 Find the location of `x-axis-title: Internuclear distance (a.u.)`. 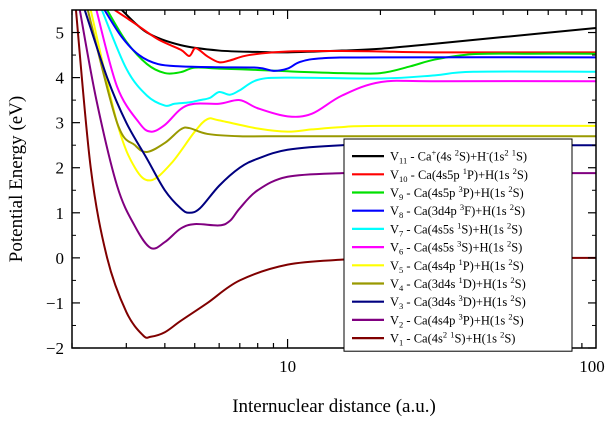

x-axis-title: Internuclear distance (a.u.) is located at coordinates (334, 406).